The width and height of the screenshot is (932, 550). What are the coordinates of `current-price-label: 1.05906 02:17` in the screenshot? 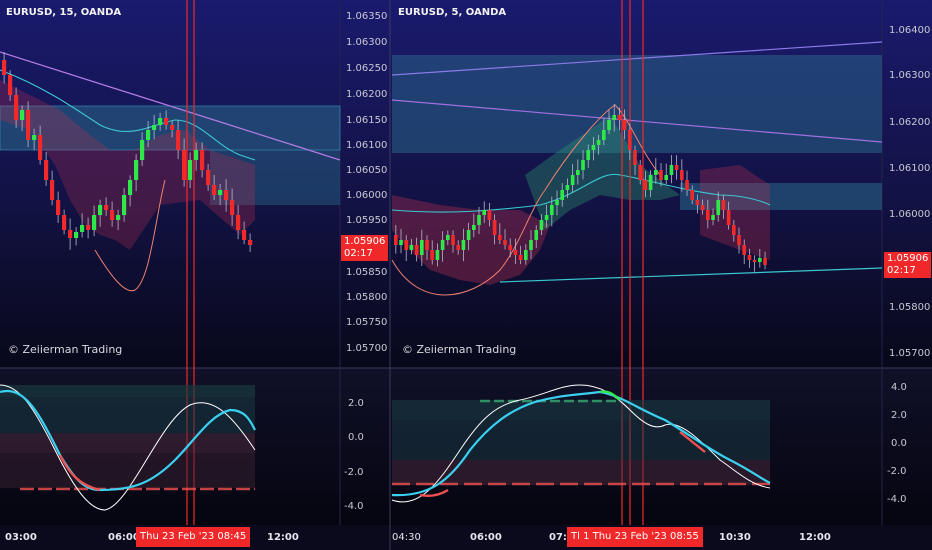 It's located at (365, 248).